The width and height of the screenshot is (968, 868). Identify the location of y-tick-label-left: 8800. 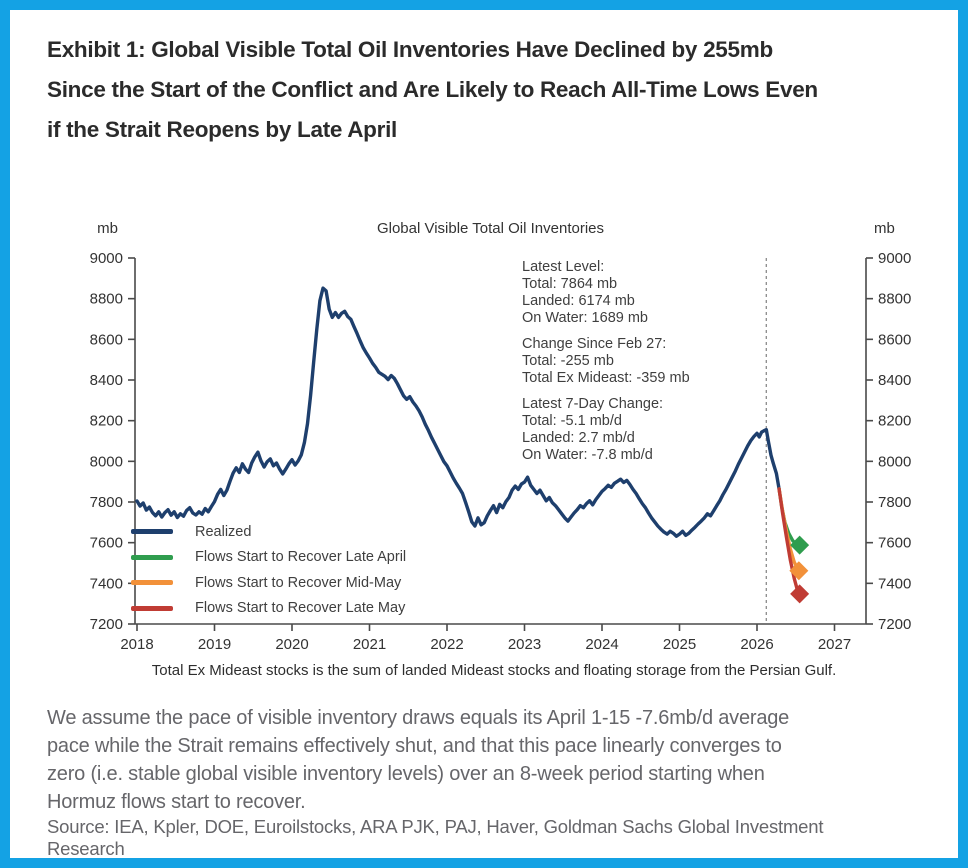
(106, 299).